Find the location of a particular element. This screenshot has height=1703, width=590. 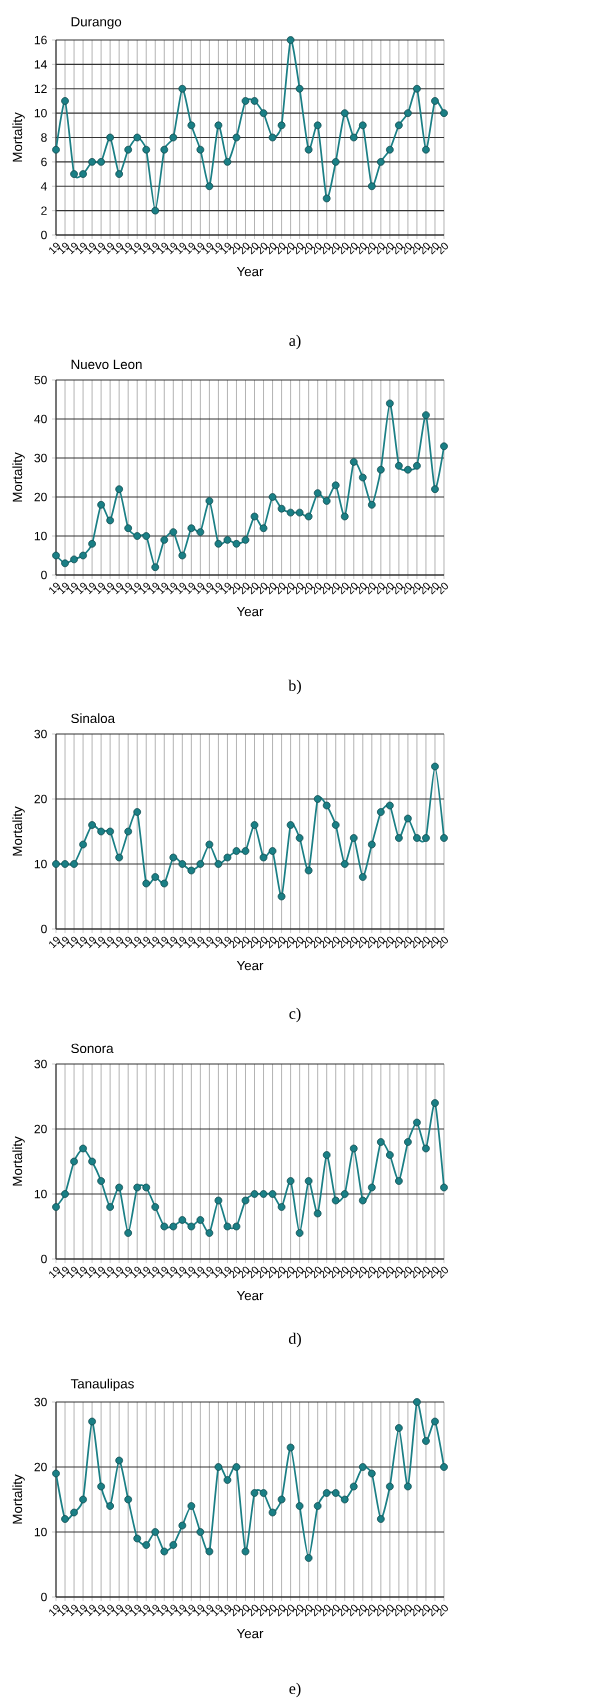

chart-title: Sinaloa is located at coordinates (93, 718).